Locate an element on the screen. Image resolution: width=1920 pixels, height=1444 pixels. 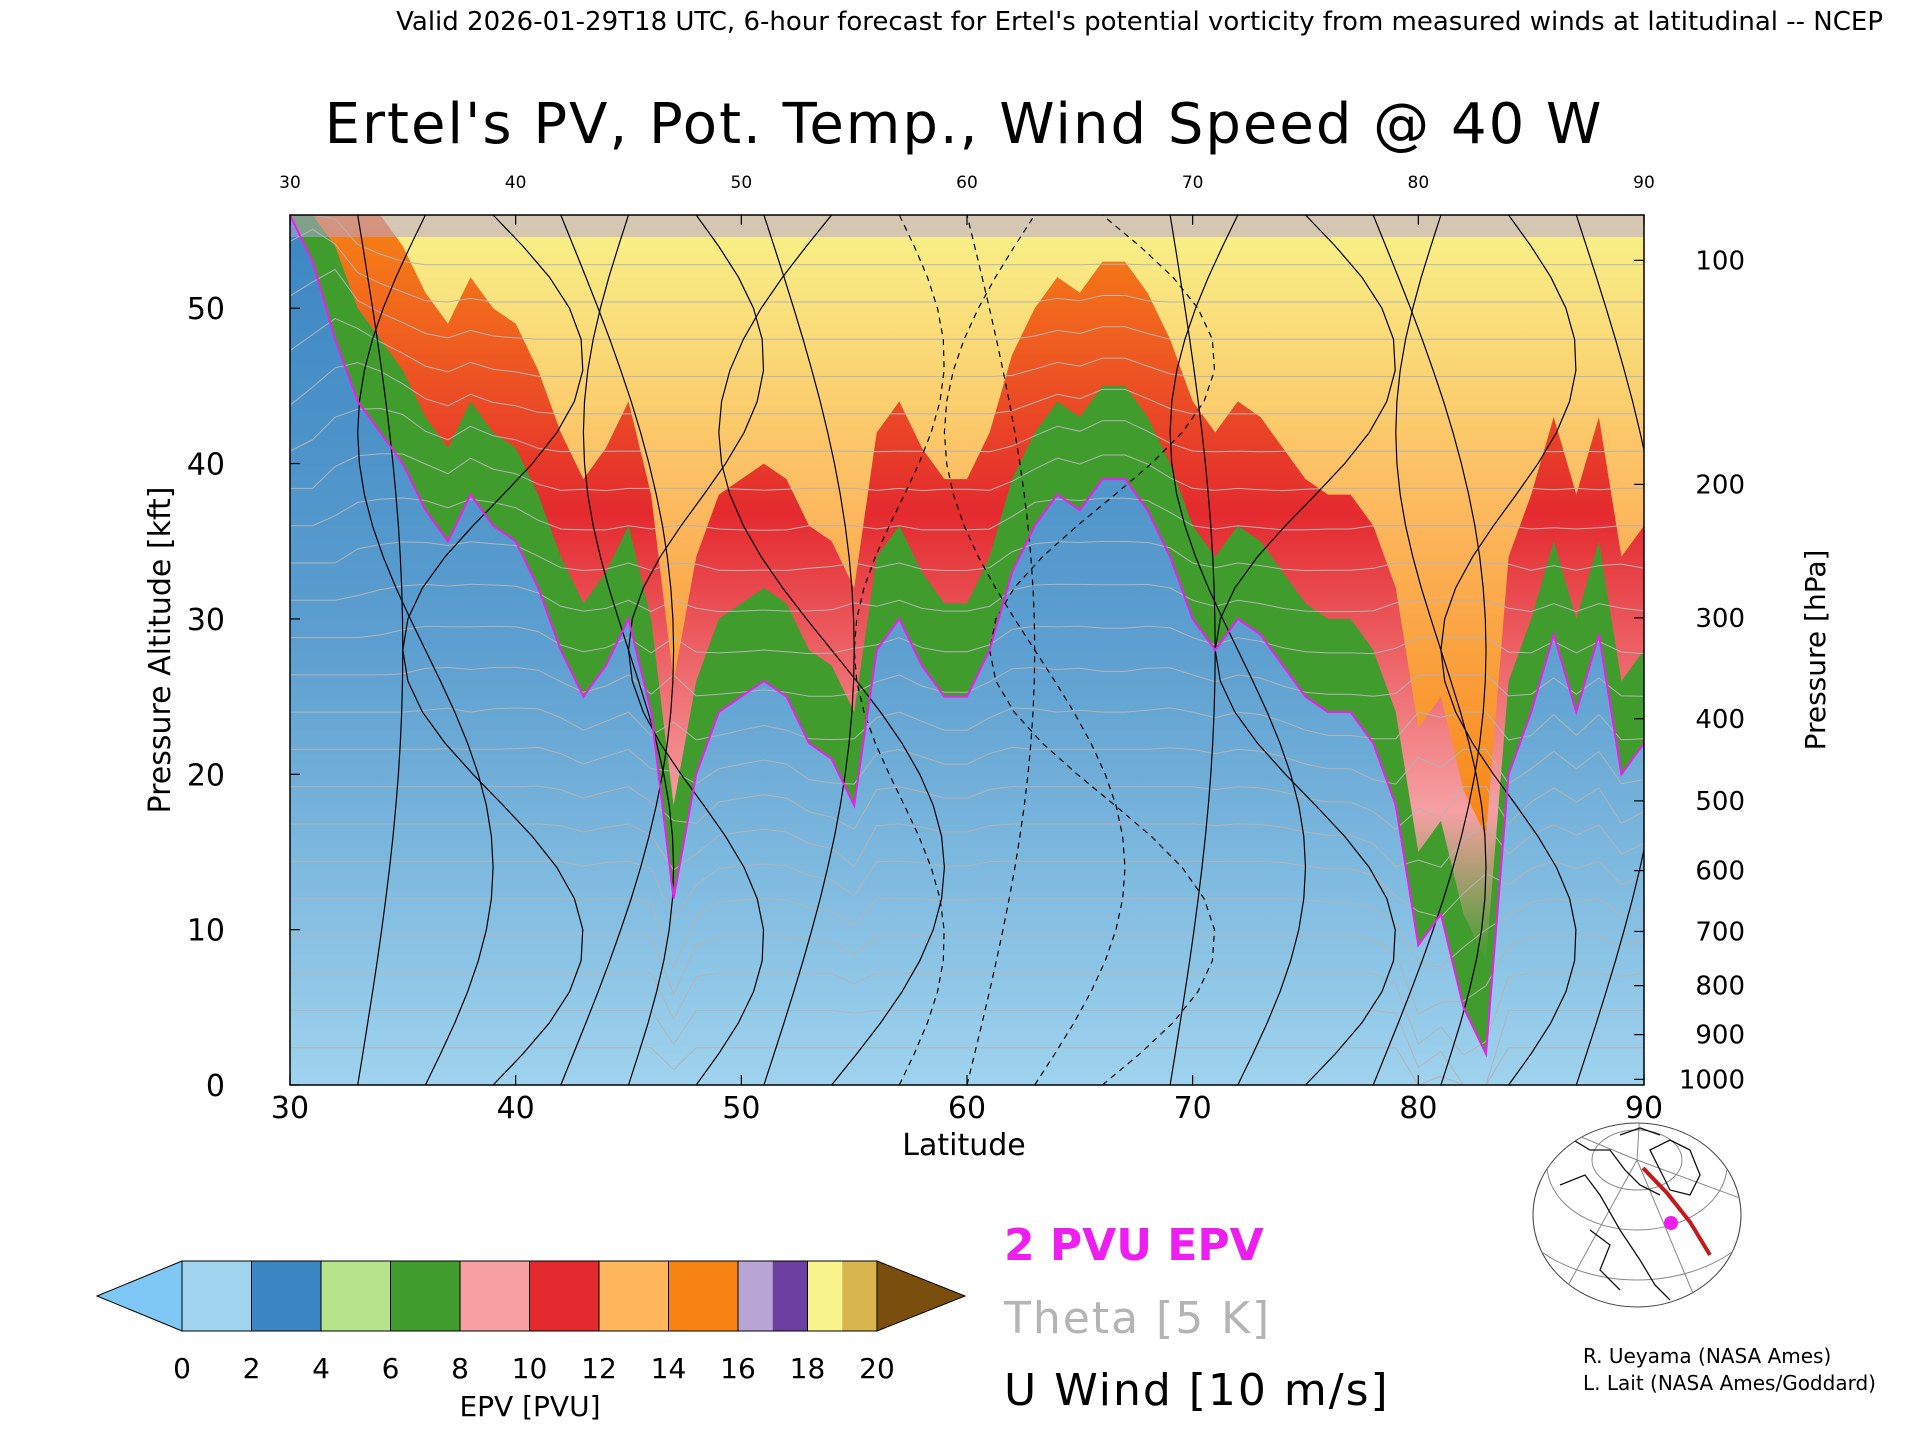
p-tick-label-right: 800 is located at coordinates (1720, 987).